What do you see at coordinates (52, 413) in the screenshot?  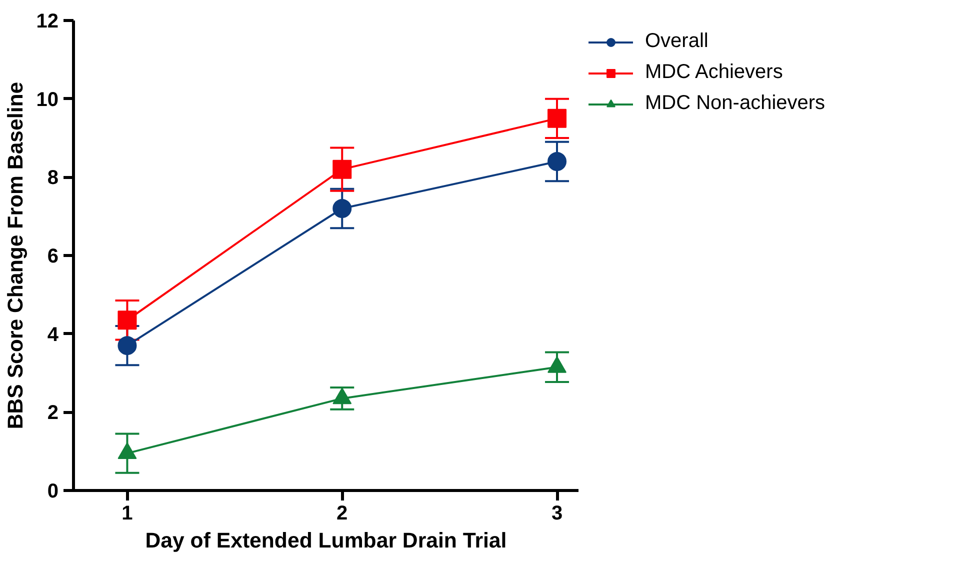 I see `y-tick-label: 2` at bounding box center [52, 413].